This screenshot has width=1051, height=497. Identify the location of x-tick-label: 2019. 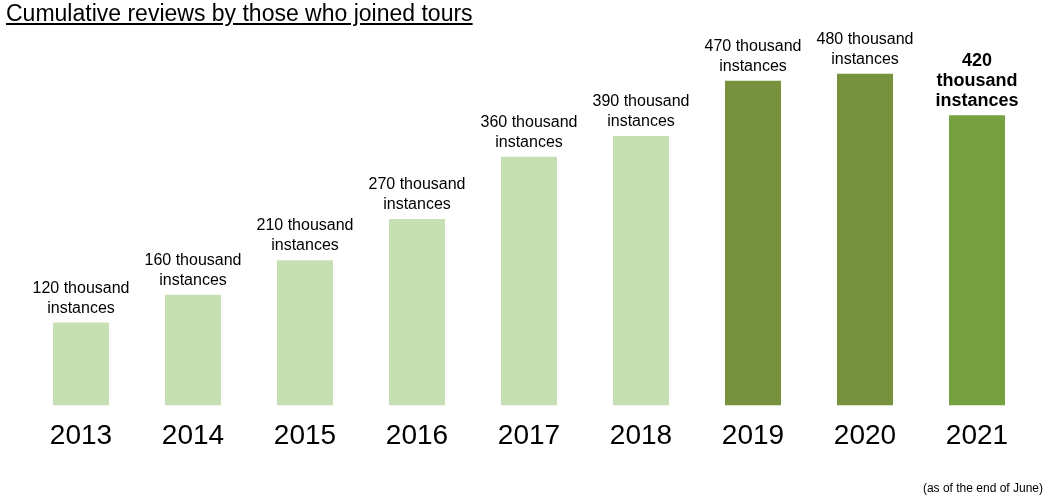
(753, 434).